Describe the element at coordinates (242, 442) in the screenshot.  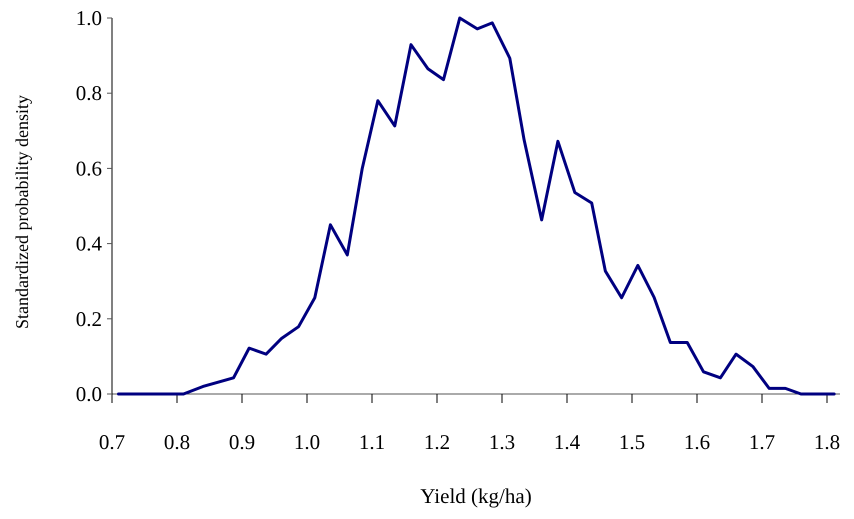
I see `x-tick-label: 0.9` at that location.